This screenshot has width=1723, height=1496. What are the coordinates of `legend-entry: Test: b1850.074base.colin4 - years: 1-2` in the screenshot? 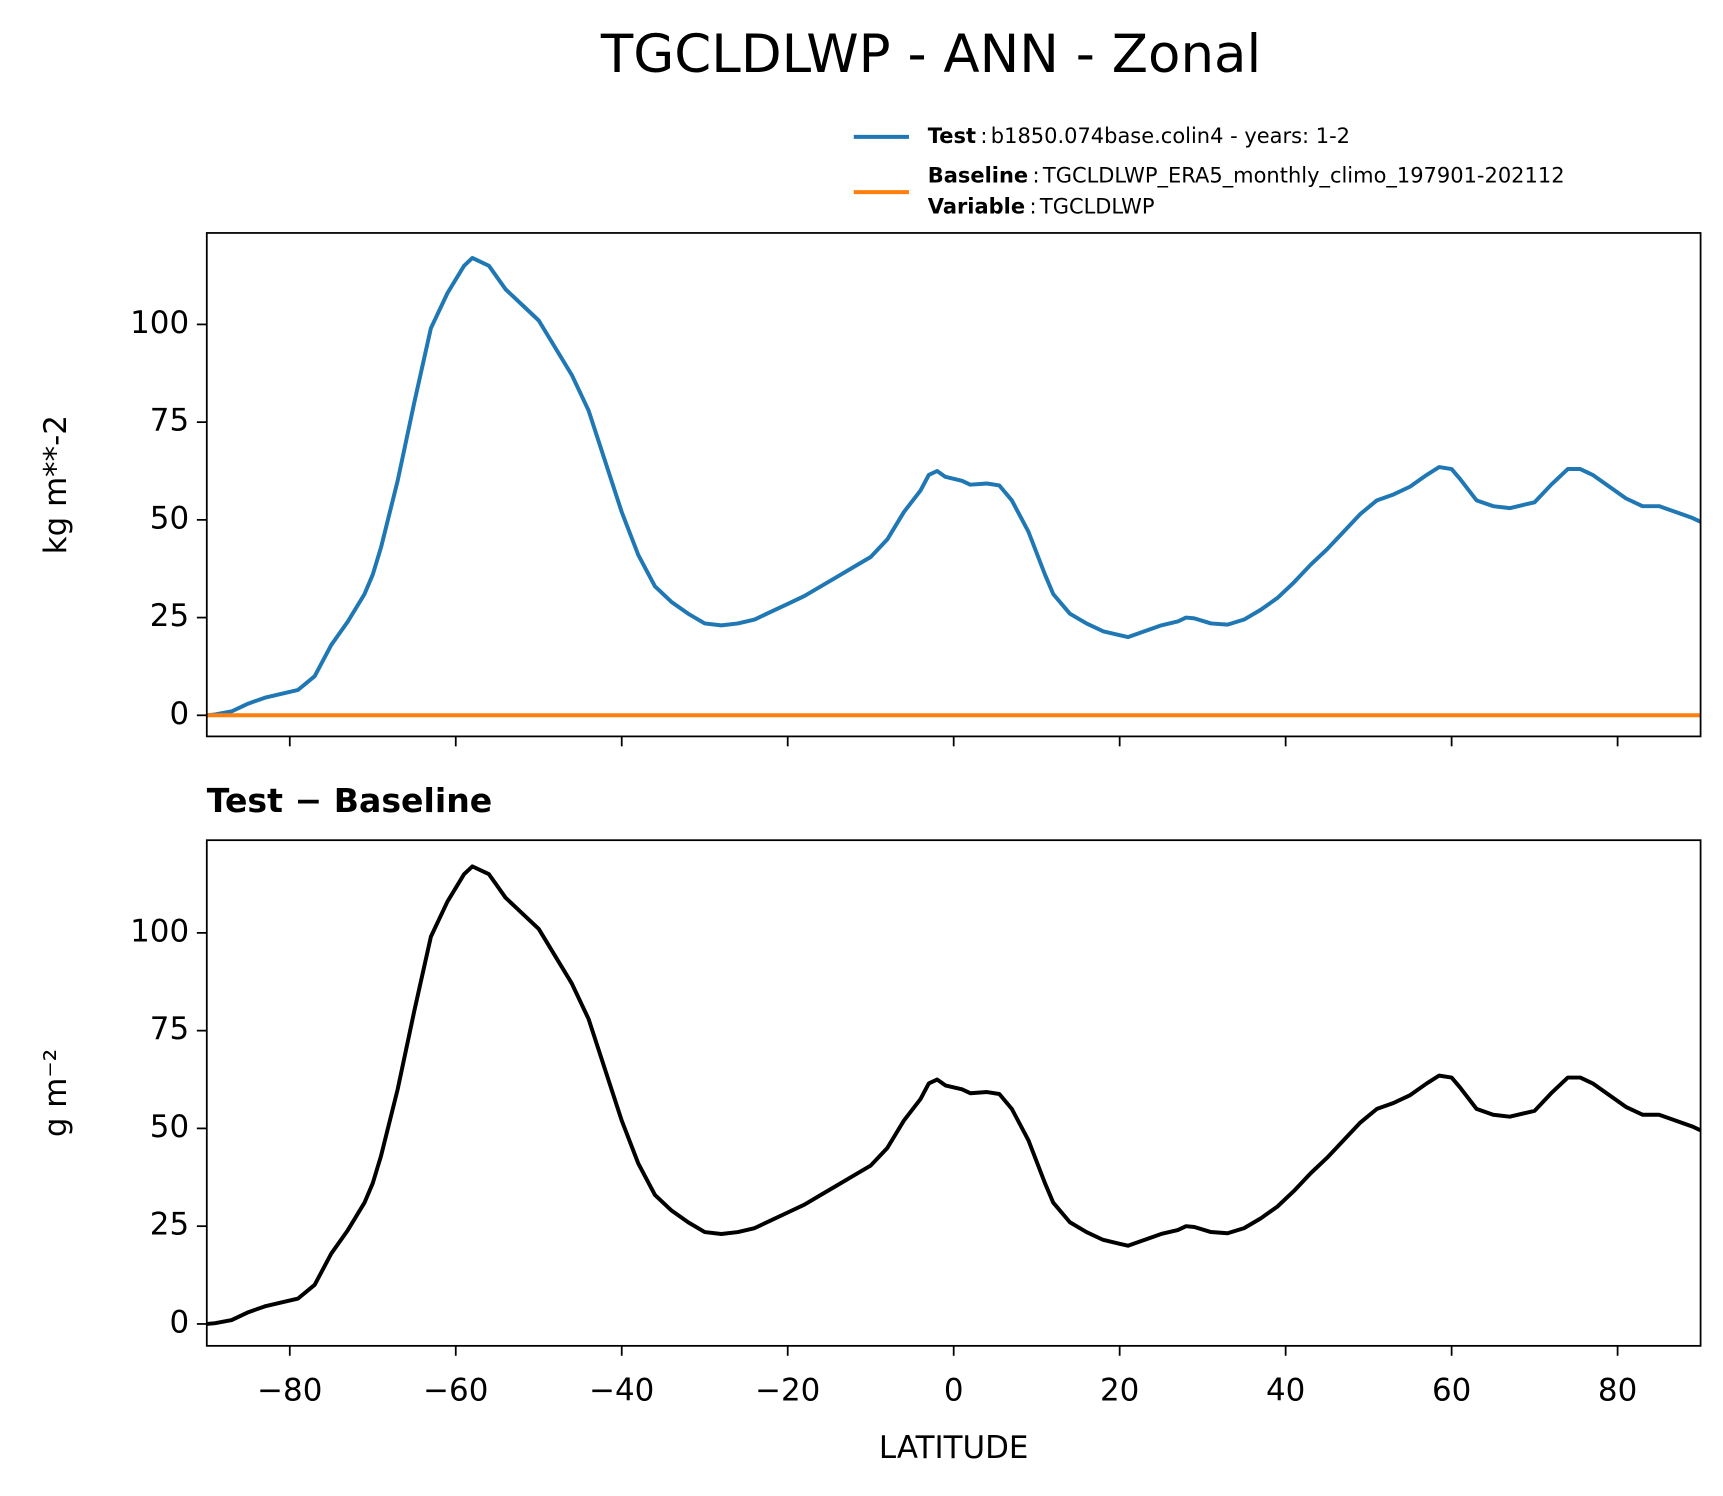 It's located at (1139, 136).